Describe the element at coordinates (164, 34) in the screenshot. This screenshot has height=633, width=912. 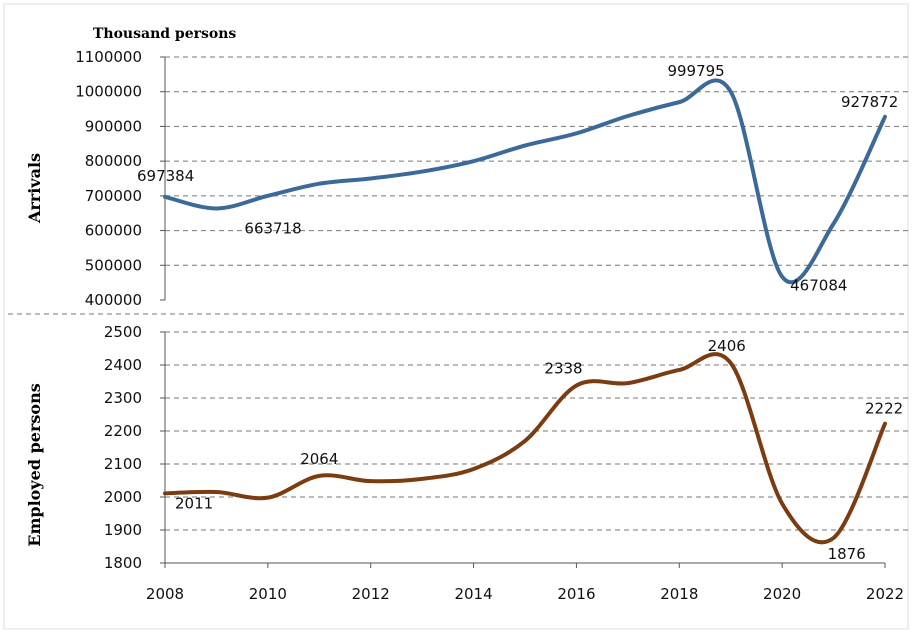
I see `unit-label: Thousand persons` at that location.